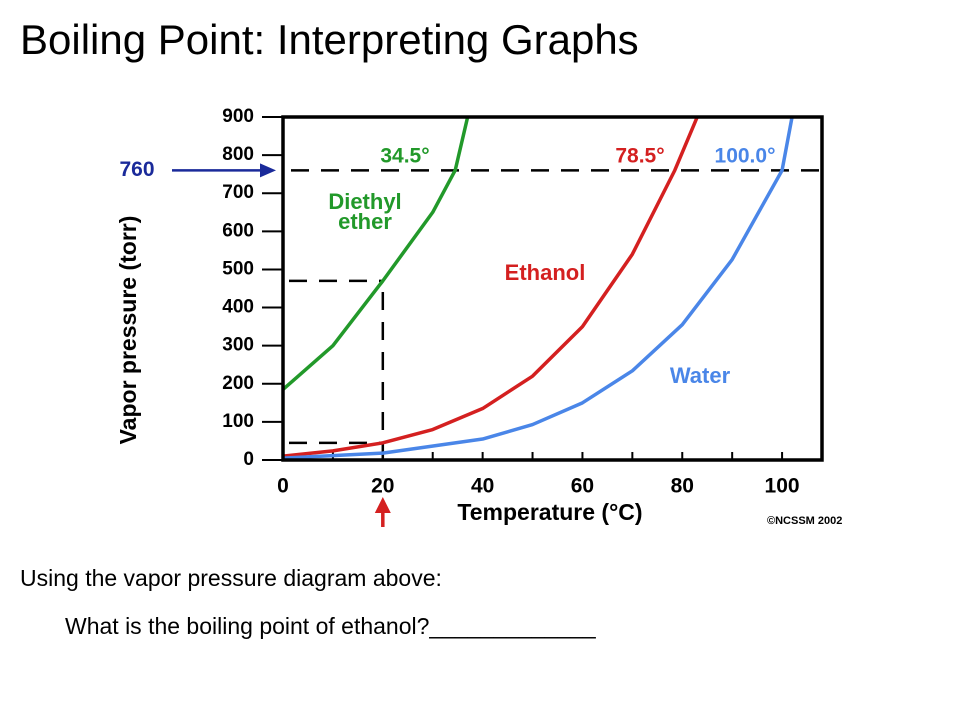  Describe the element at coordinates (238, 421) in the screenshot. I see `y-tick-label: 100` at that location.